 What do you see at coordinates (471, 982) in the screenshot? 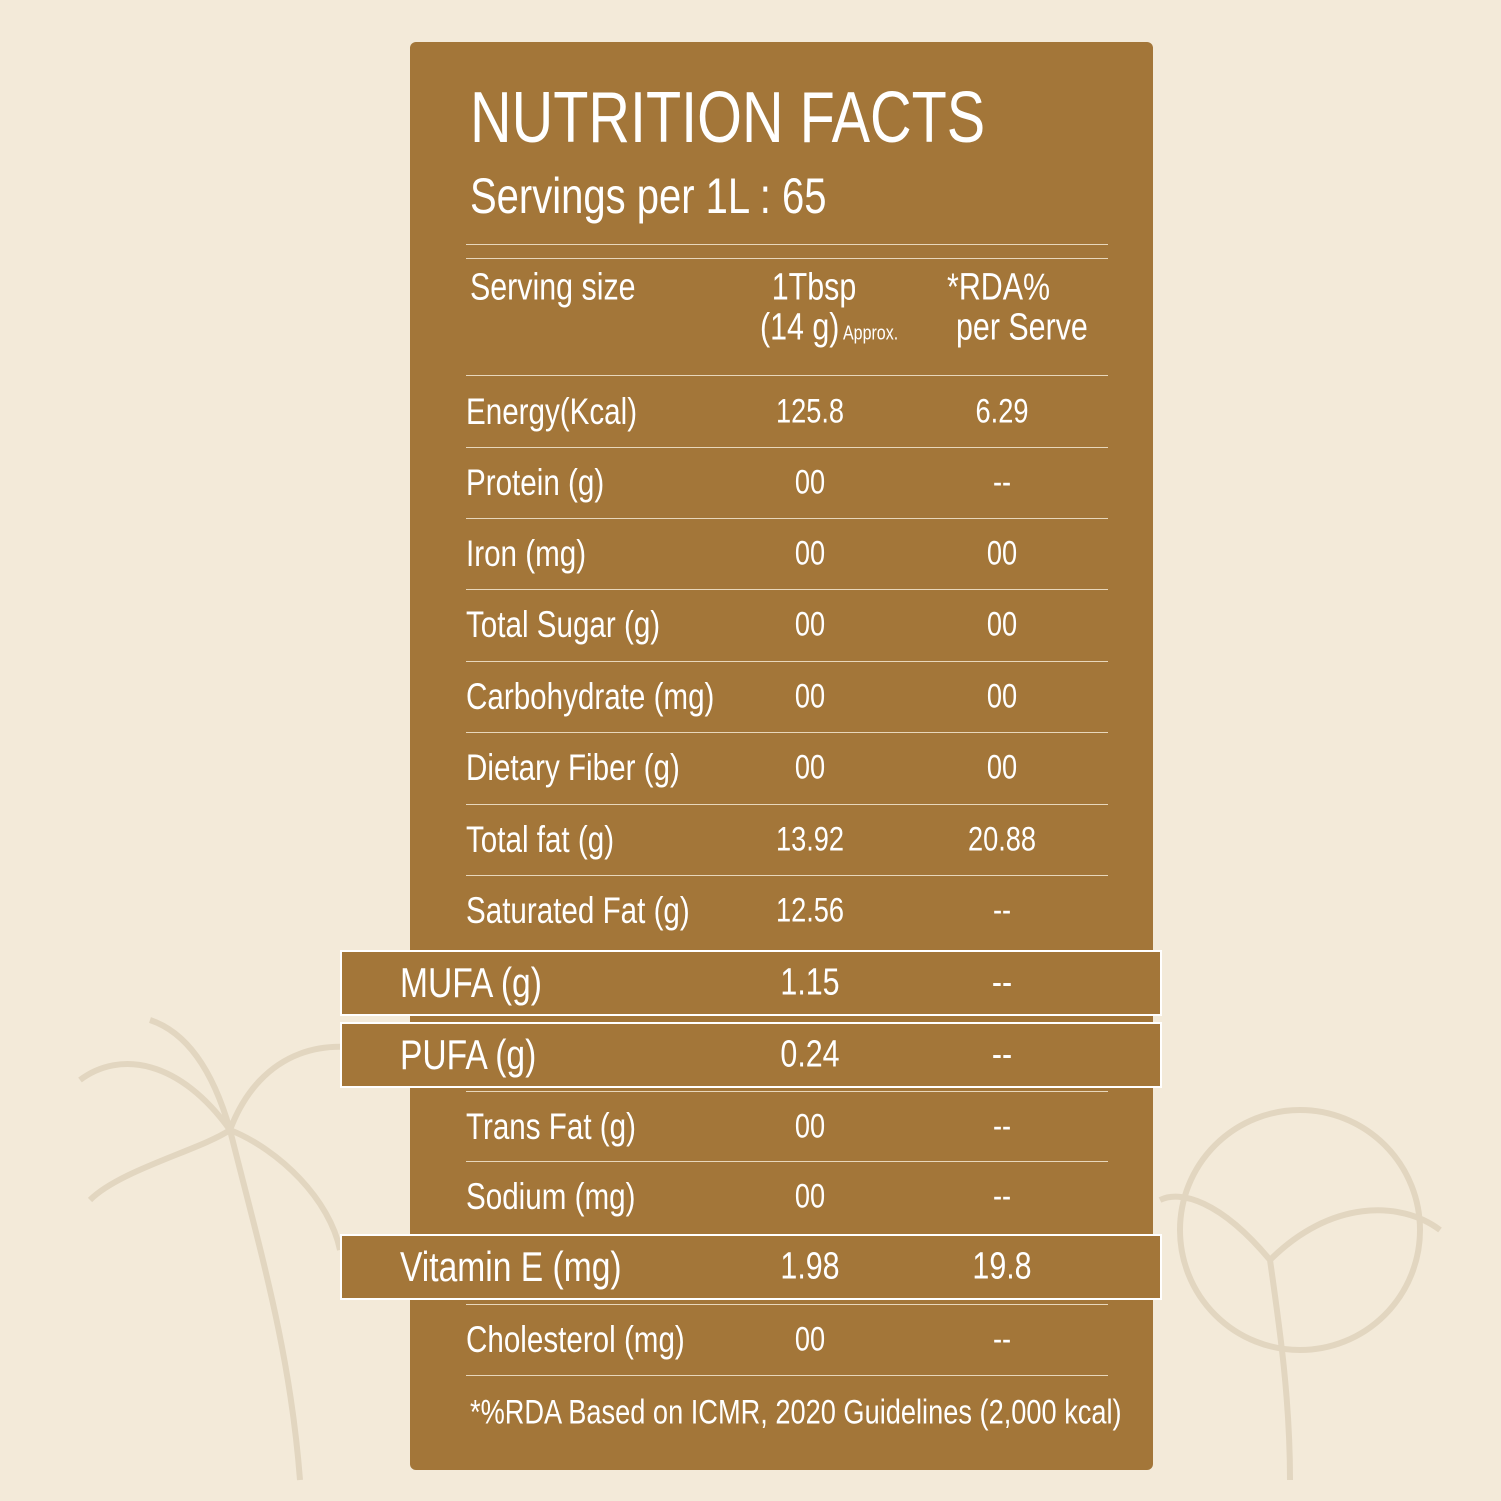
I see `row-label: MUFA (g)` at bounding box center [471, 982].